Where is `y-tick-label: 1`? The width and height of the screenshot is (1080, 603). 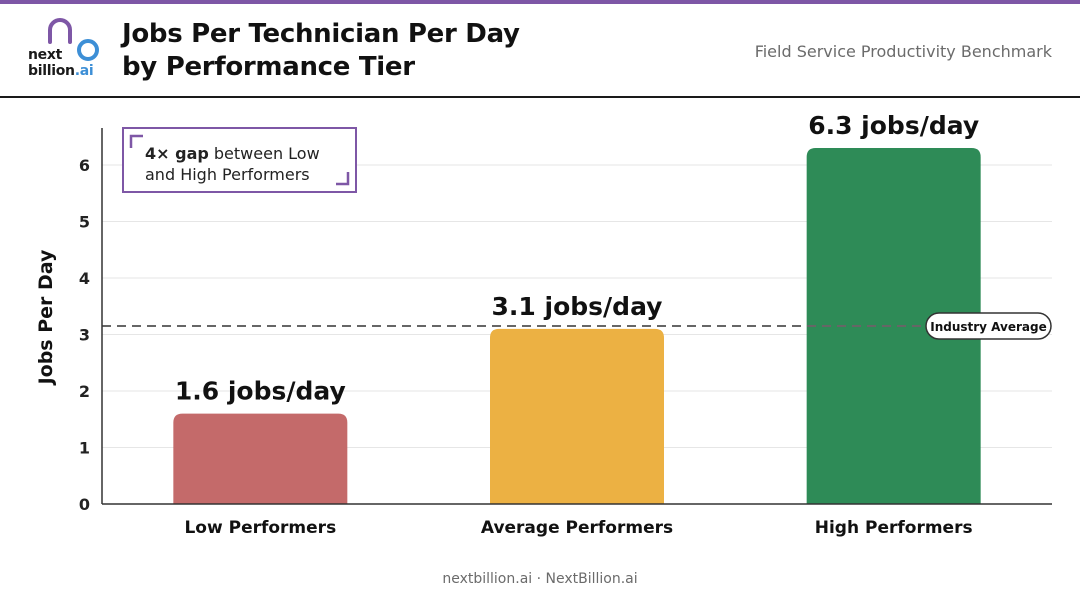
y-tick-label: 1 is located at coordinates (84, 448).